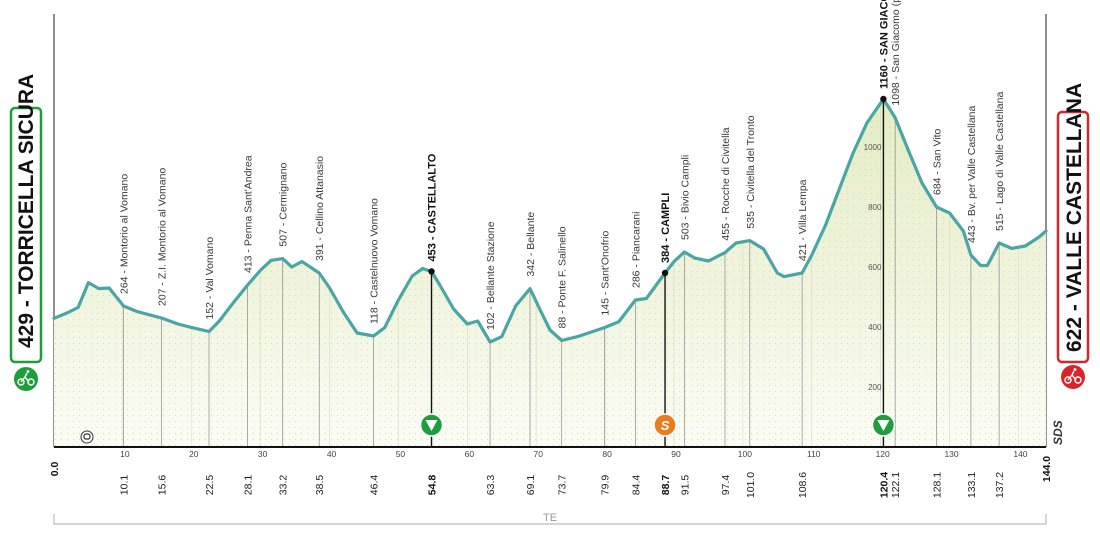 The height and width of the screenshot is (555, 1100). I want to click on point-label: 102 - Bellante Stazione, so click(491, 275).